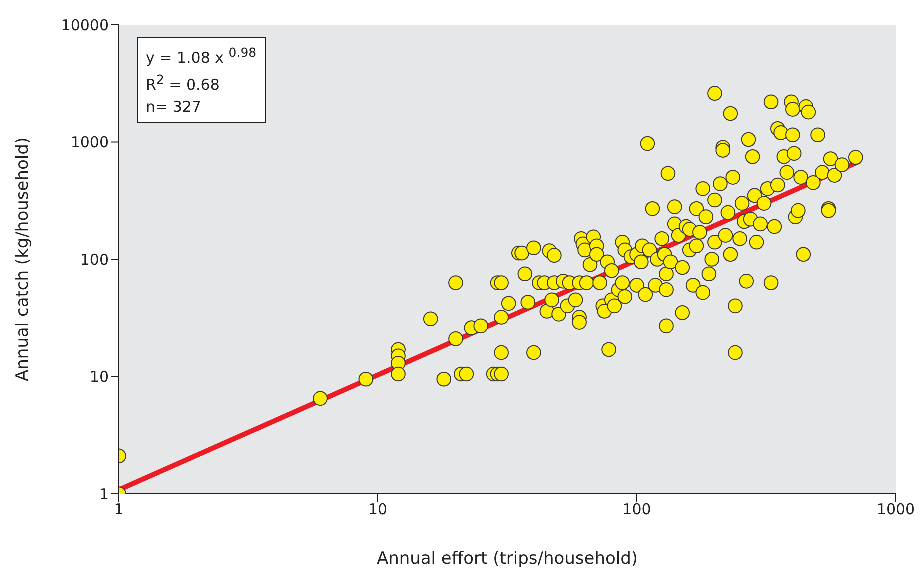 The image size is (920, 576). Describe the element at coordinates (85, 25) in the screenshot. I see `y-tick-label: 10000` at that location.